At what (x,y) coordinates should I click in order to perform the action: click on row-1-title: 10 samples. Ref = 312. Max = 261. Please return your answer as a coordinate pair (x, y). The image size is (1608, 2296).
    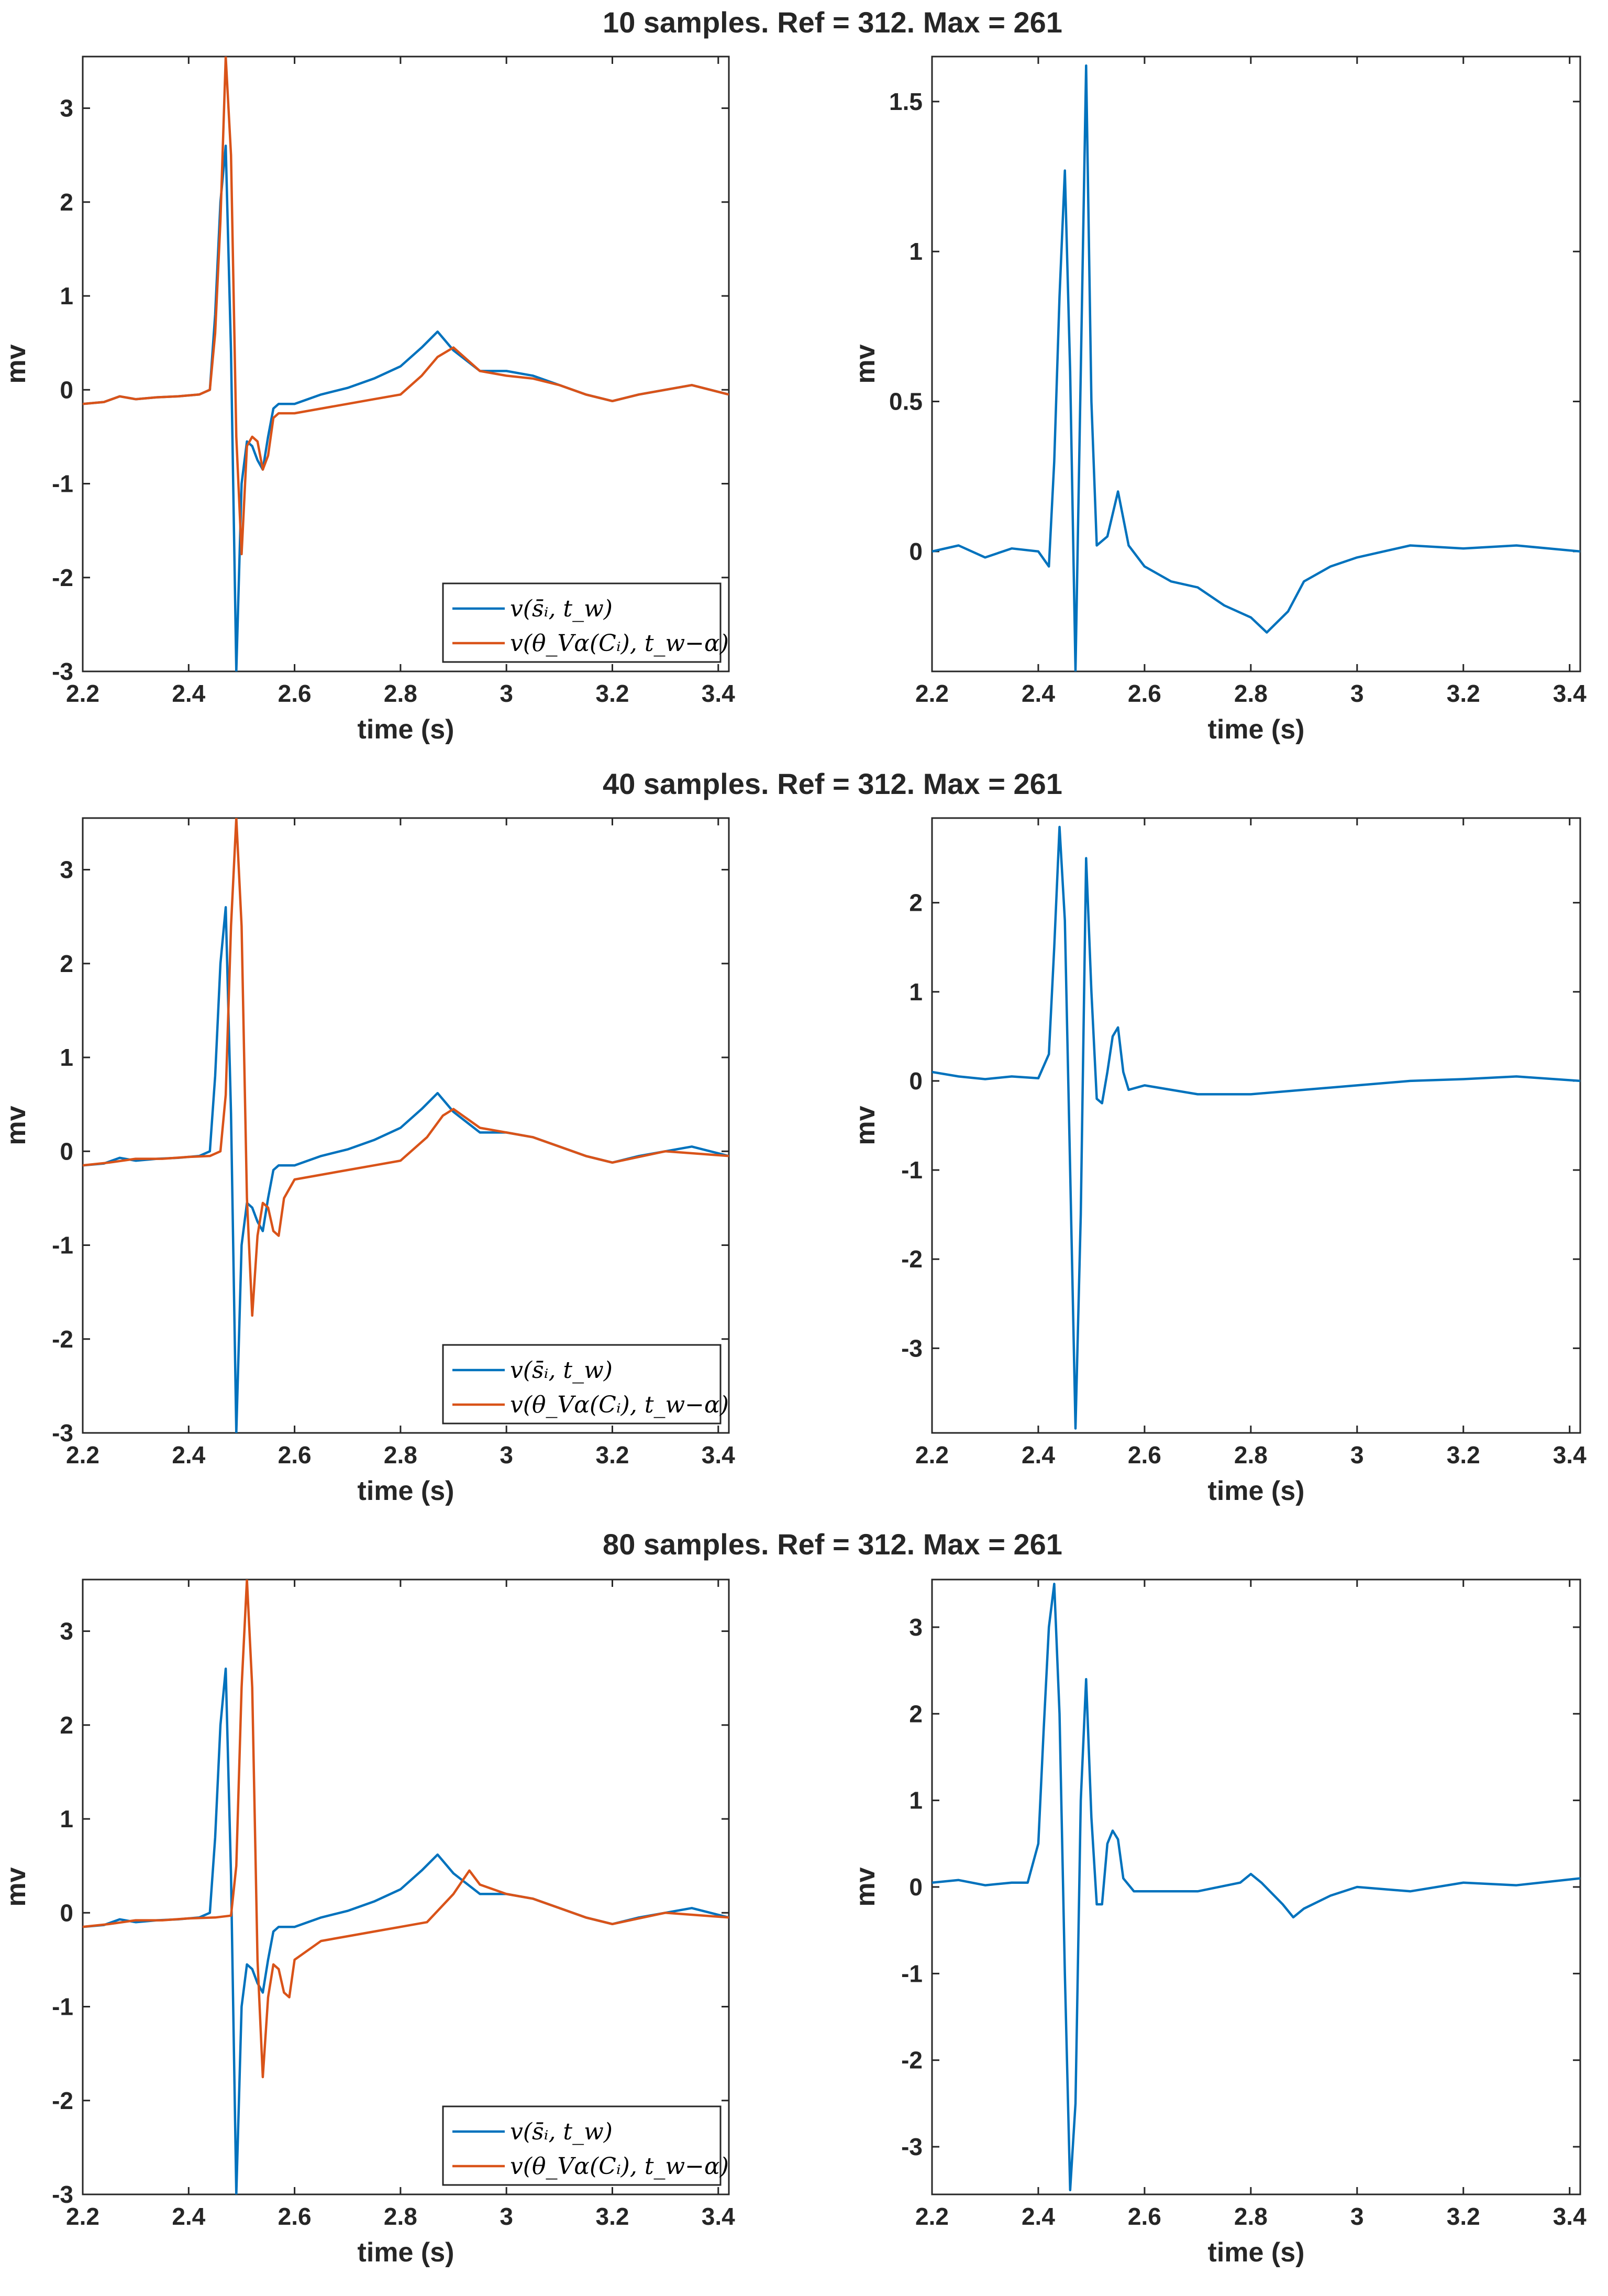
    Looking at the image, I should click on (832, 22).